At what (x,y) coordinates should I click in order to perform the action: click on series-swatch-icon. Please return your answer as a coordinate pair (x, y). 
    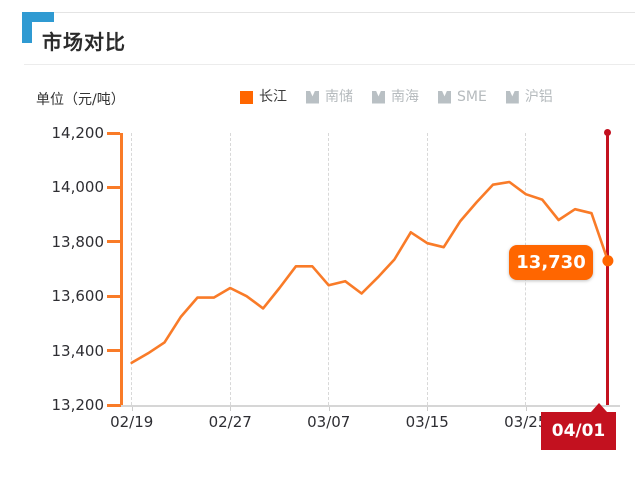
    Looking at the image, I should click on (246, 97).